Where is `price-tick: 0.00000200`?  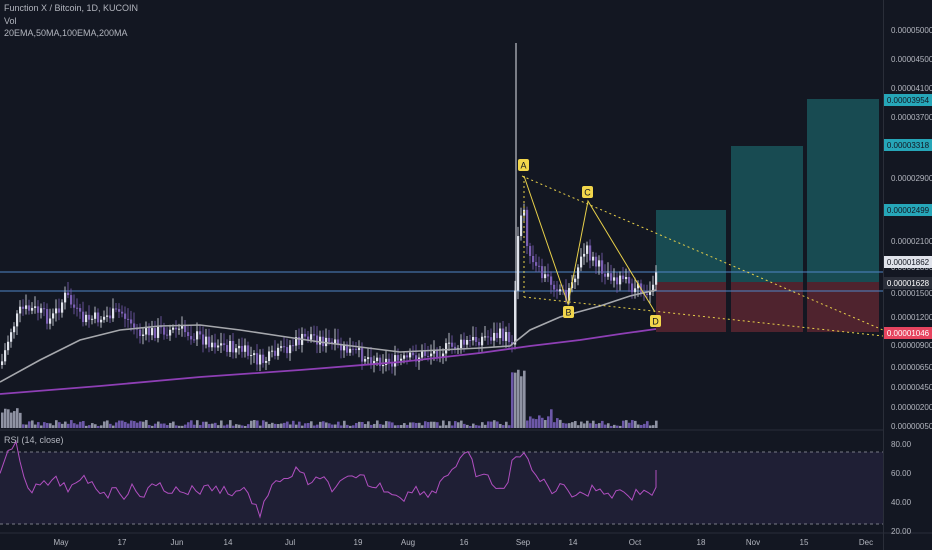 price-tick: 0.00000200 is located at coordinates (911, 407).